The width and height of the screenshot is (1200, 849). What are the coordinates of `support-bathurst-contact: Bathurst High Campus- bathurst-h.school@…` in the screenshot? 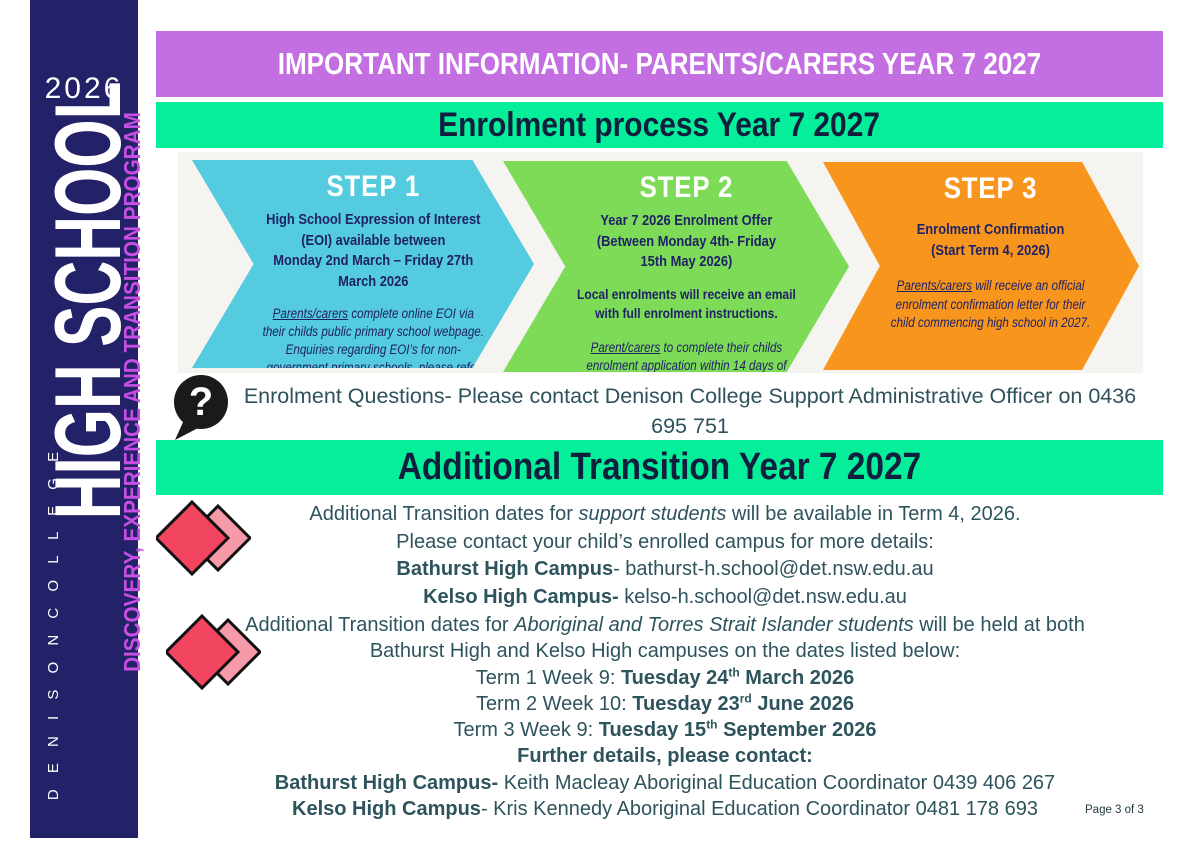 It's located at (665, 569).